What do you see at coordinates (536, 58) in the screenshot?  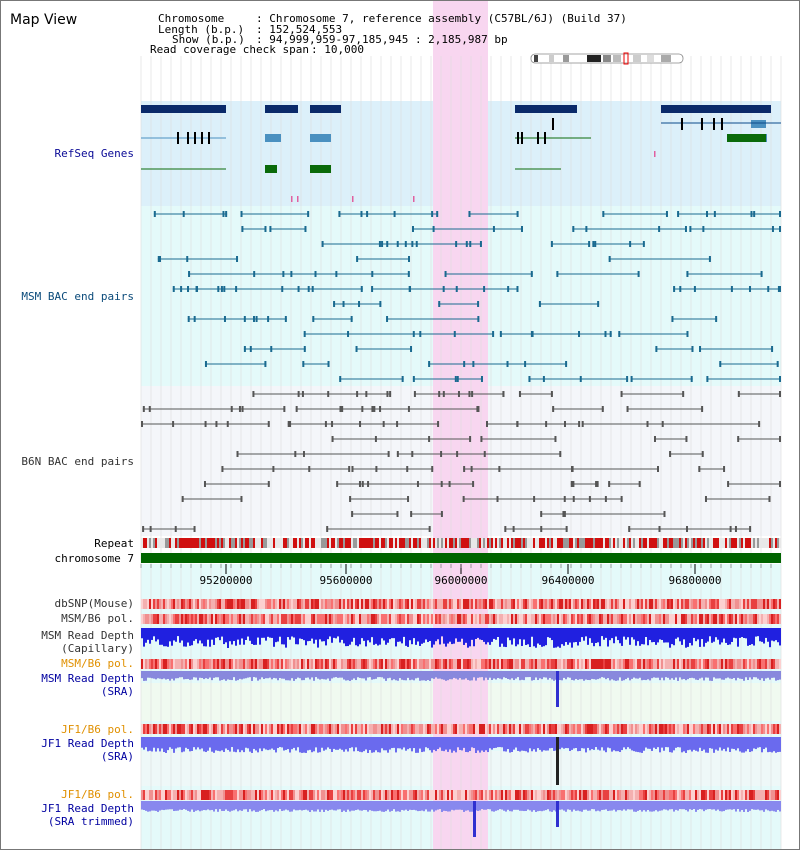 I see `ideogram-band` at bounding box center [536, 58].